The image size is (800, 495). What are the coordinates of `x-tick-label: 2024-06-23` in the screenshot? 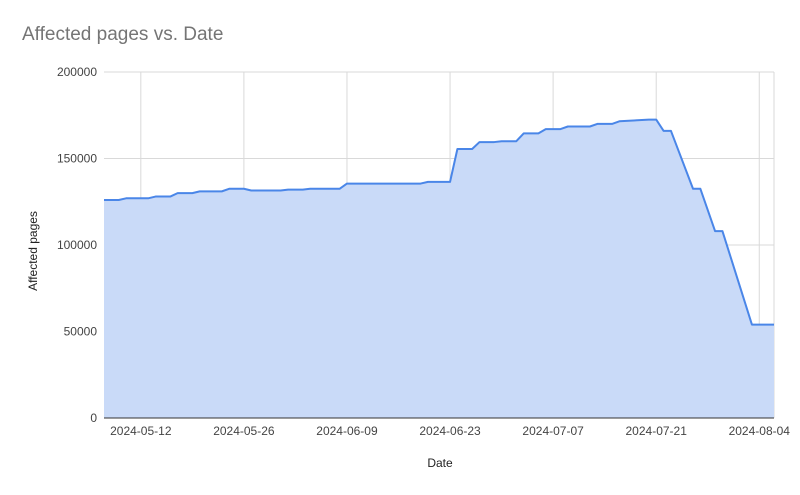 It's located at (450, 431).